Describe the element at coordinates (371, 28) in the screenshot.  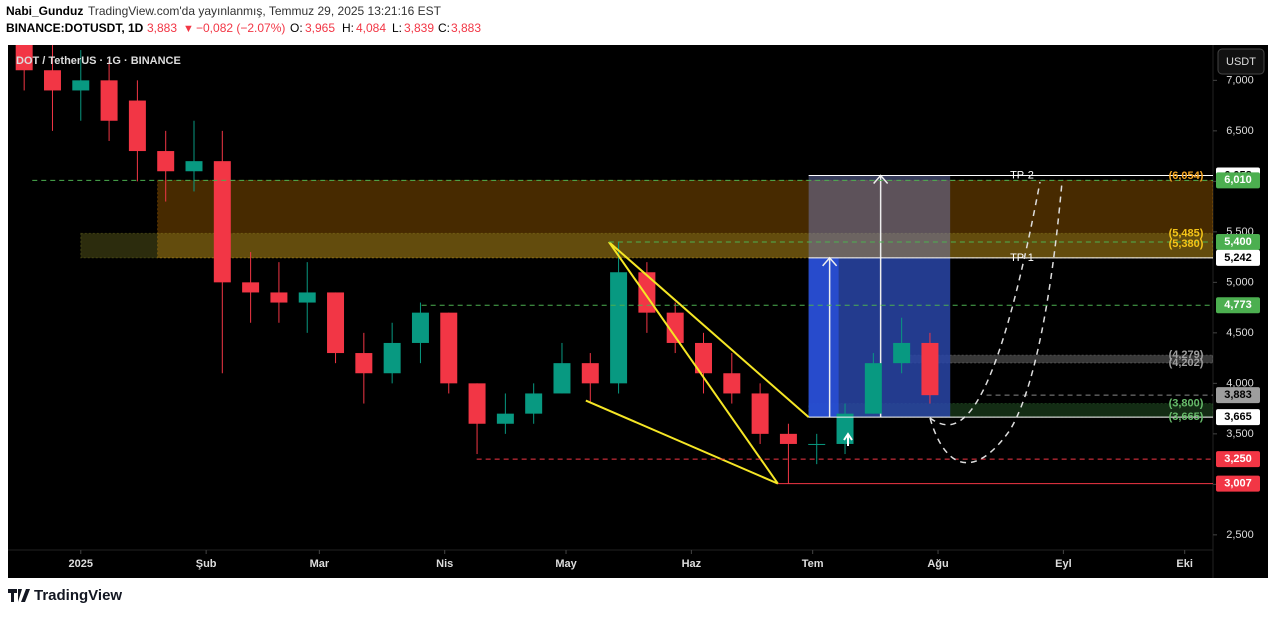
I see `high: 4,084` at that location.